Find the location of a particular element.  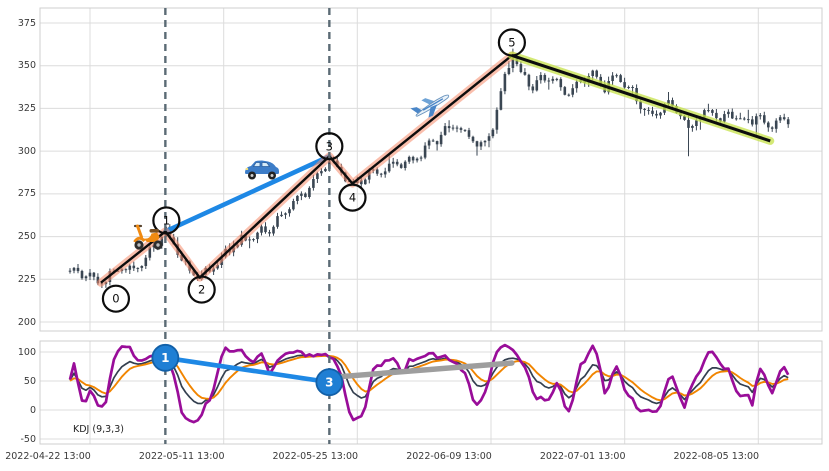

pivot-label: 3 is located at coordinates (329, 146).